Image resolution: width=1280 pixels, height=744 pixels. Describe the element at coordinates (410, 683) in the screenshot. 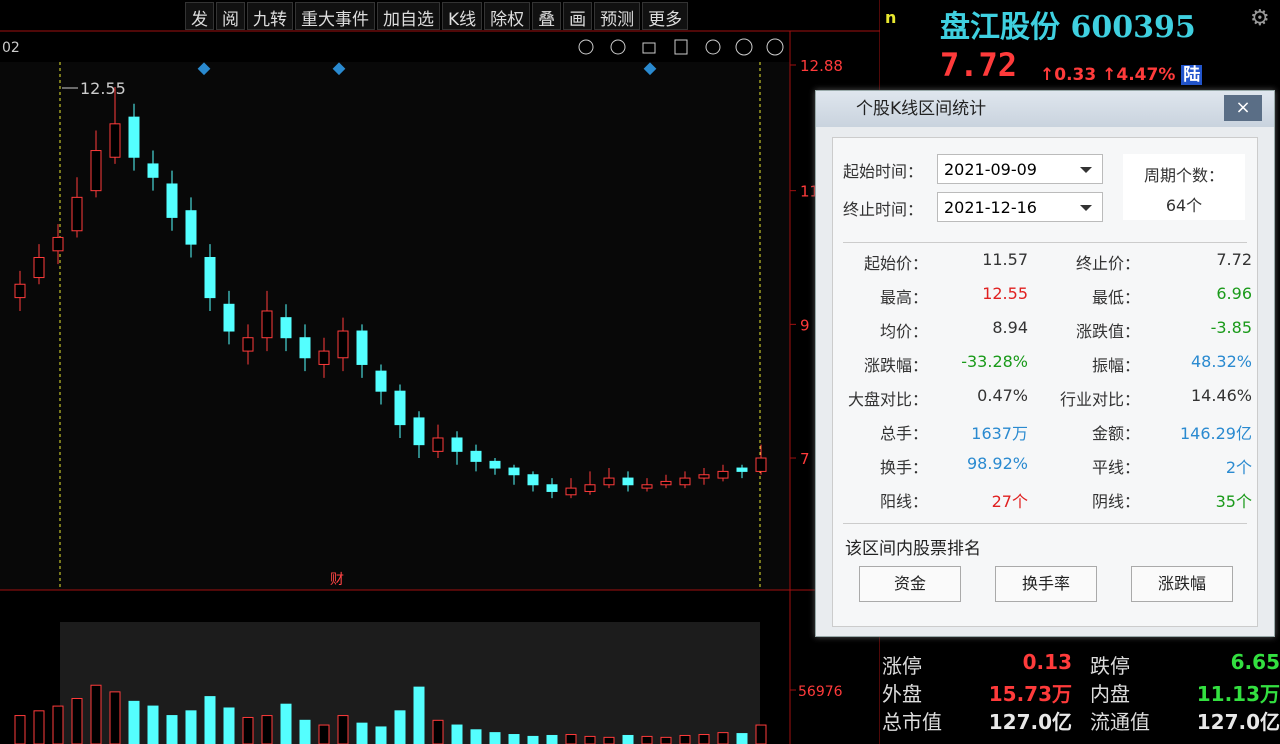

I see `volume-bg` at that location.